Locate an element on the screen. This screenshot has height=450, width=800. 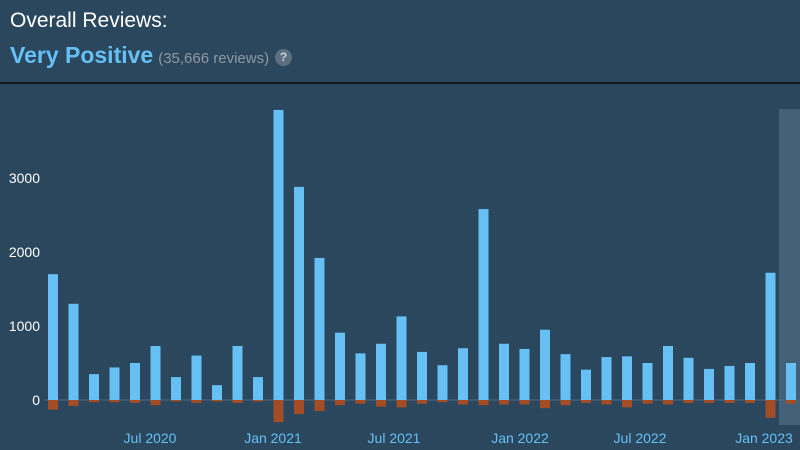
help-icon: ? is located at coordinates (284, 57).